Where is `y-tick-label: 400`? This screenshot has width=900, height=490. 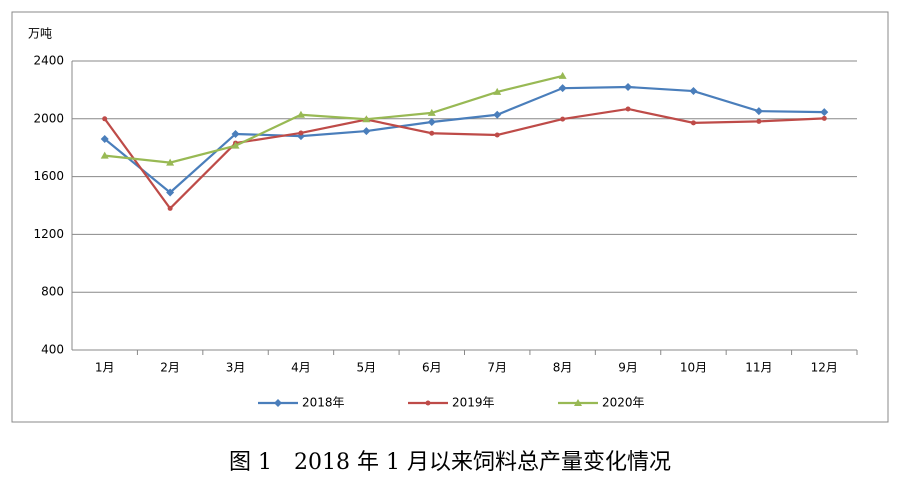 y-tick-label: 400 is located at coordinates (52, 350).